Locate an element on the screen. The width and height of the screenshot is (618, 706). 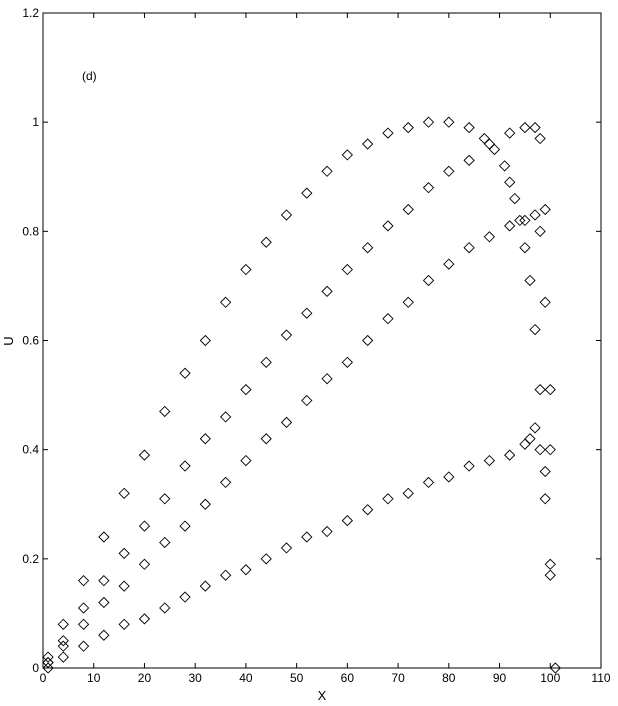
x-tick-label: 10 is located at coordinates (94, 678).